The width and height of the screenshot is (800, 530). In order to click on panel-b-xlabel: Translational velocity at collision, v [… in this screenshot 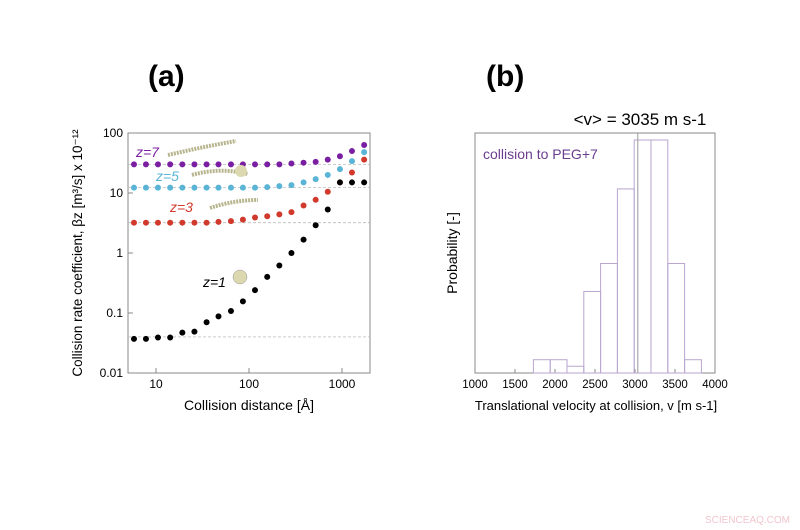, I will do `click(596, 405)`.